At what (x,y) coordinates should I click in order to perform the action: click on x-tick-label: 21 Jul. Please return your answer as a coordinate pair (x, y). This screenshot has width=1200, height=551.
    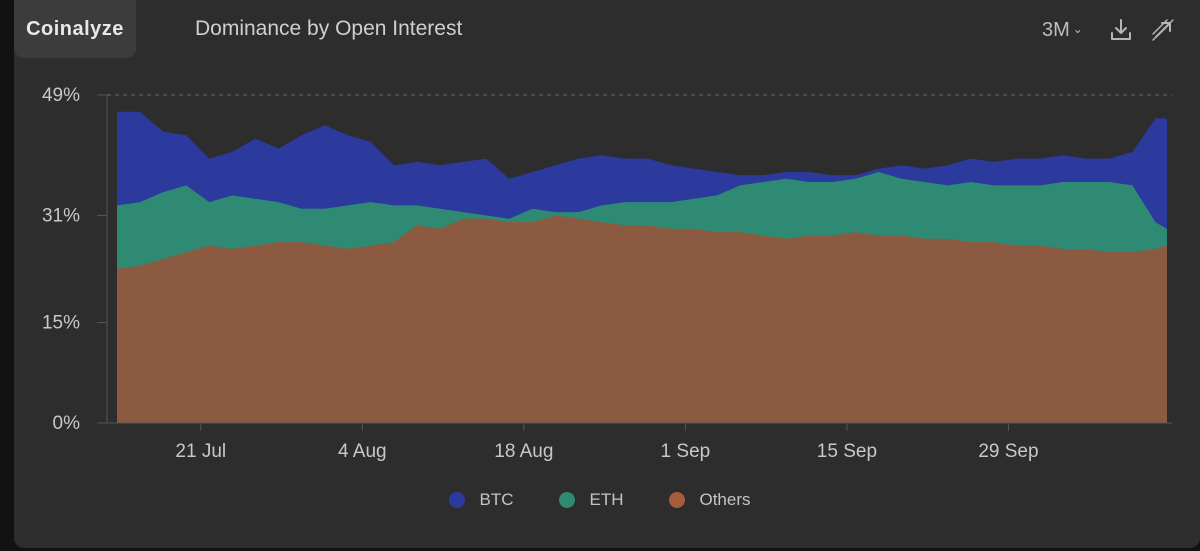
    Looking at the image, I should click on (200, 451).